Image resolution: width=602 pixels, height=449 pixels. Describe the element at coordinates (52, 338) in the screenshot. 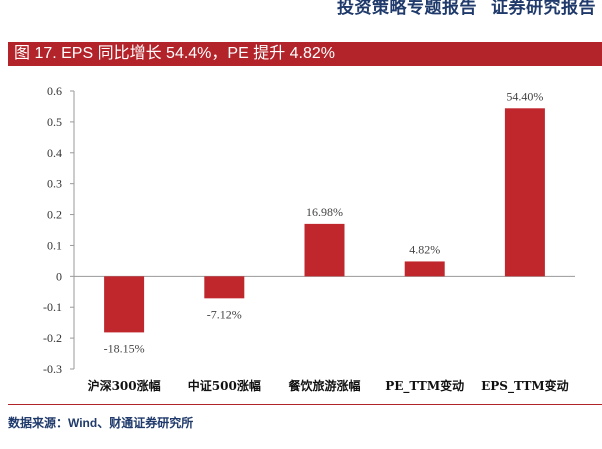

I see `y-tick-label: -0.2` at that location.